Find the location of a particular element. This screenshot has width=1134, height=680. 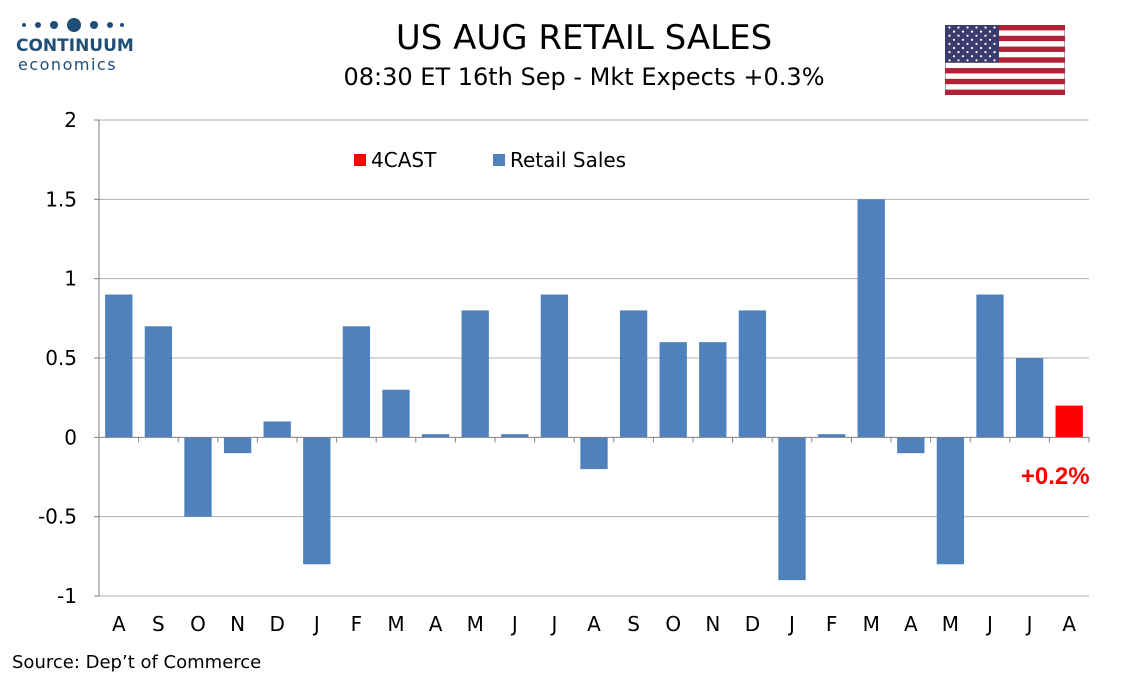

chart-title: US AUG RETAIL SALES is located at coordinates (584, 38).